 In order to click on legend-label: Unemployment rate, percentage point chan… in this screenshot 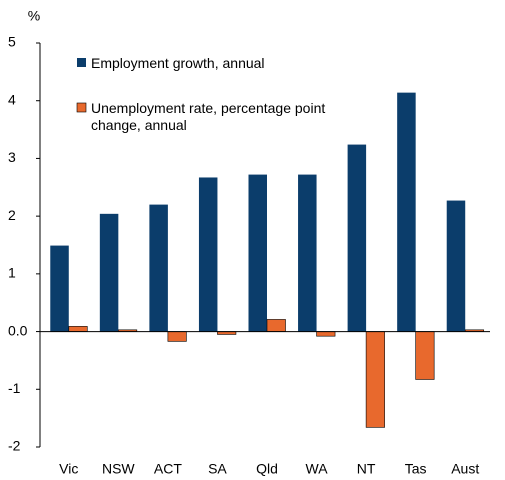, I will do `click(208, 116)`.